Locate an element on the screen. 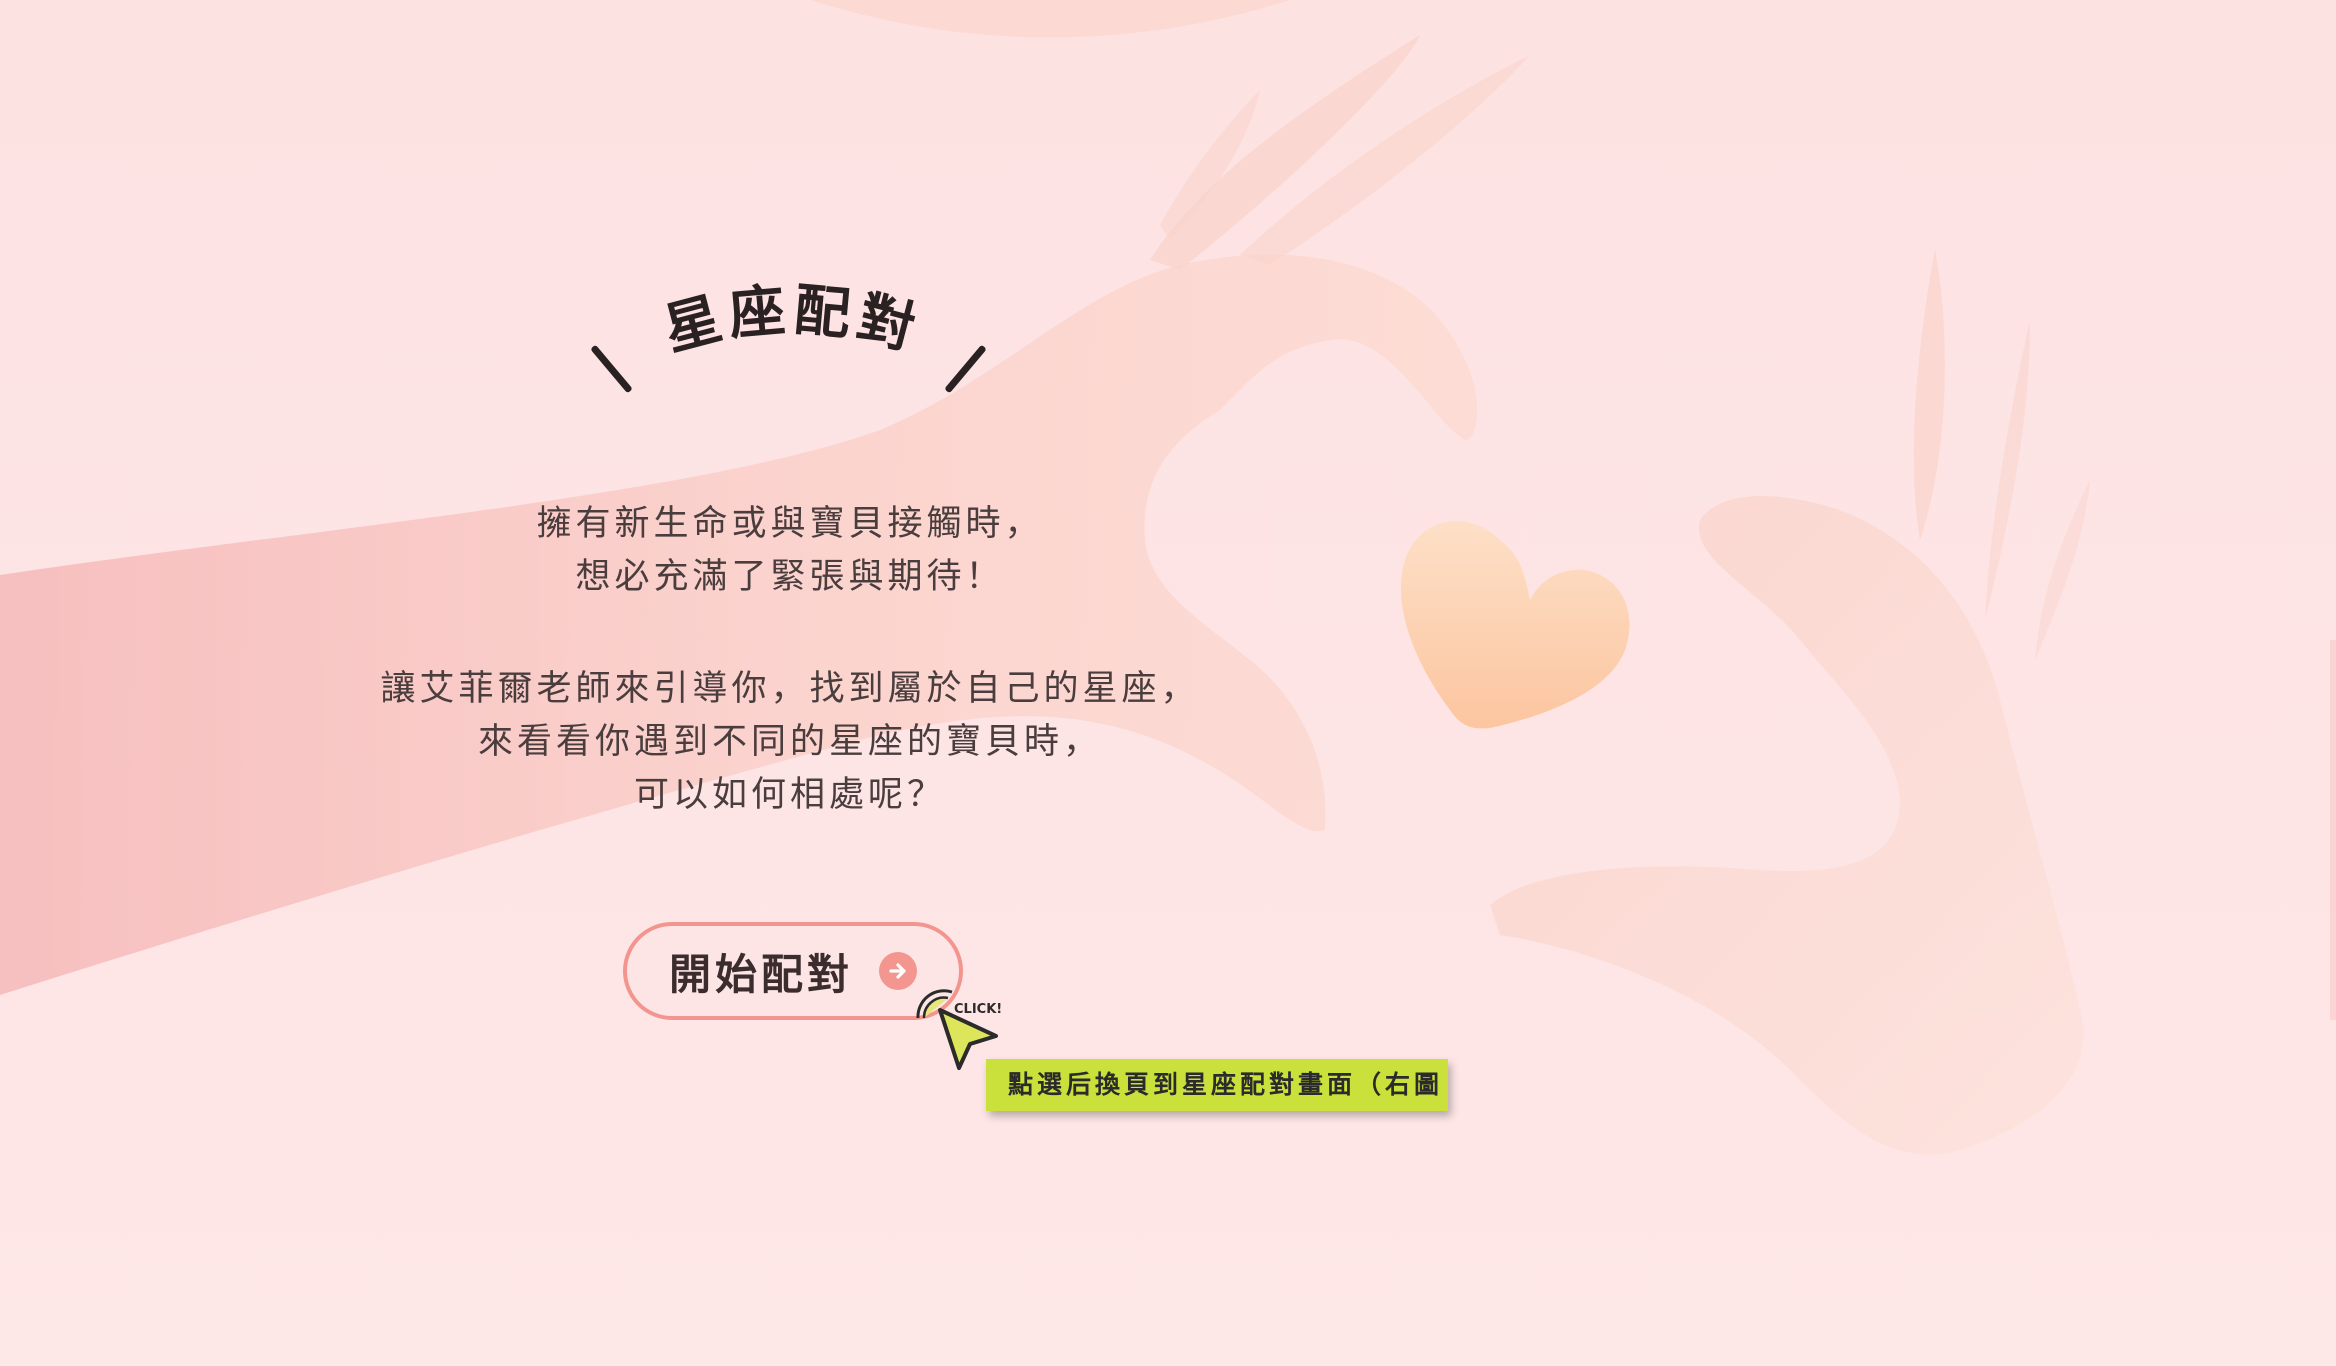  top-arc-shape is located at coordinates (1050, 19).